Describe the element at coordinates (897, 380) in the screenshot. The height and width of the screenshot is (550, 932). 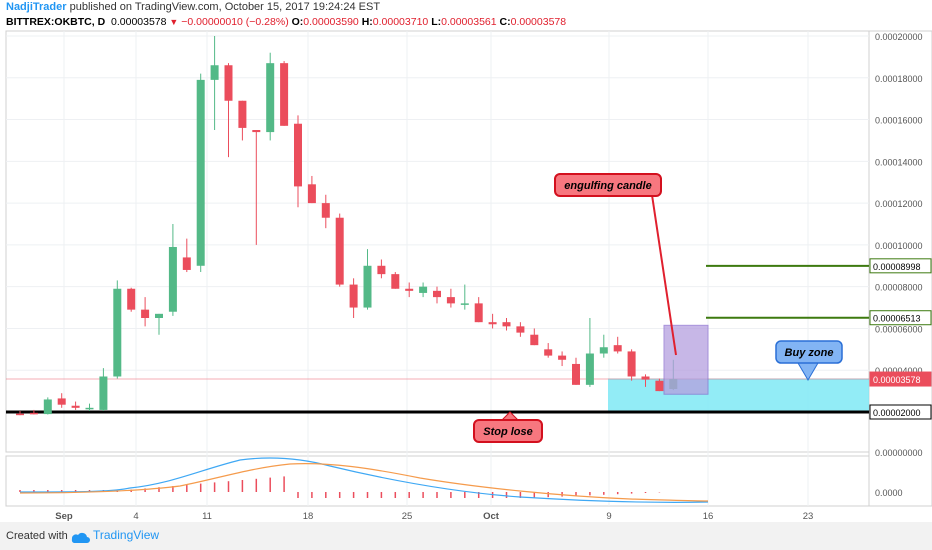
I see `level-tag-label: 0.00003578` at that location.